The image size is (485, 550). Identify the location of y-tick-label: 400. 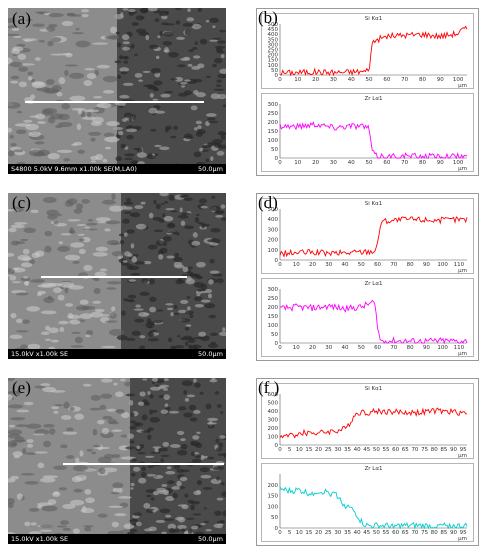
(273, 412).